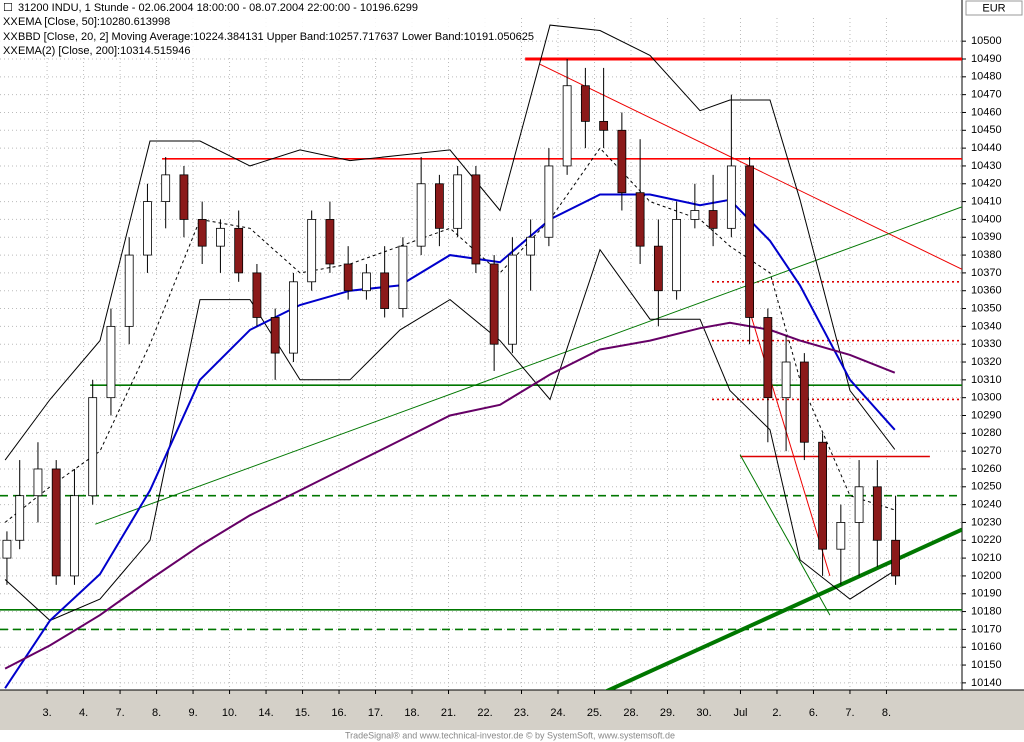 This screenshot has width=1024, height=742. Describe the element at coordinates (986, 611) in the screenshot. I see `y-tick-label: 10180` at that location.